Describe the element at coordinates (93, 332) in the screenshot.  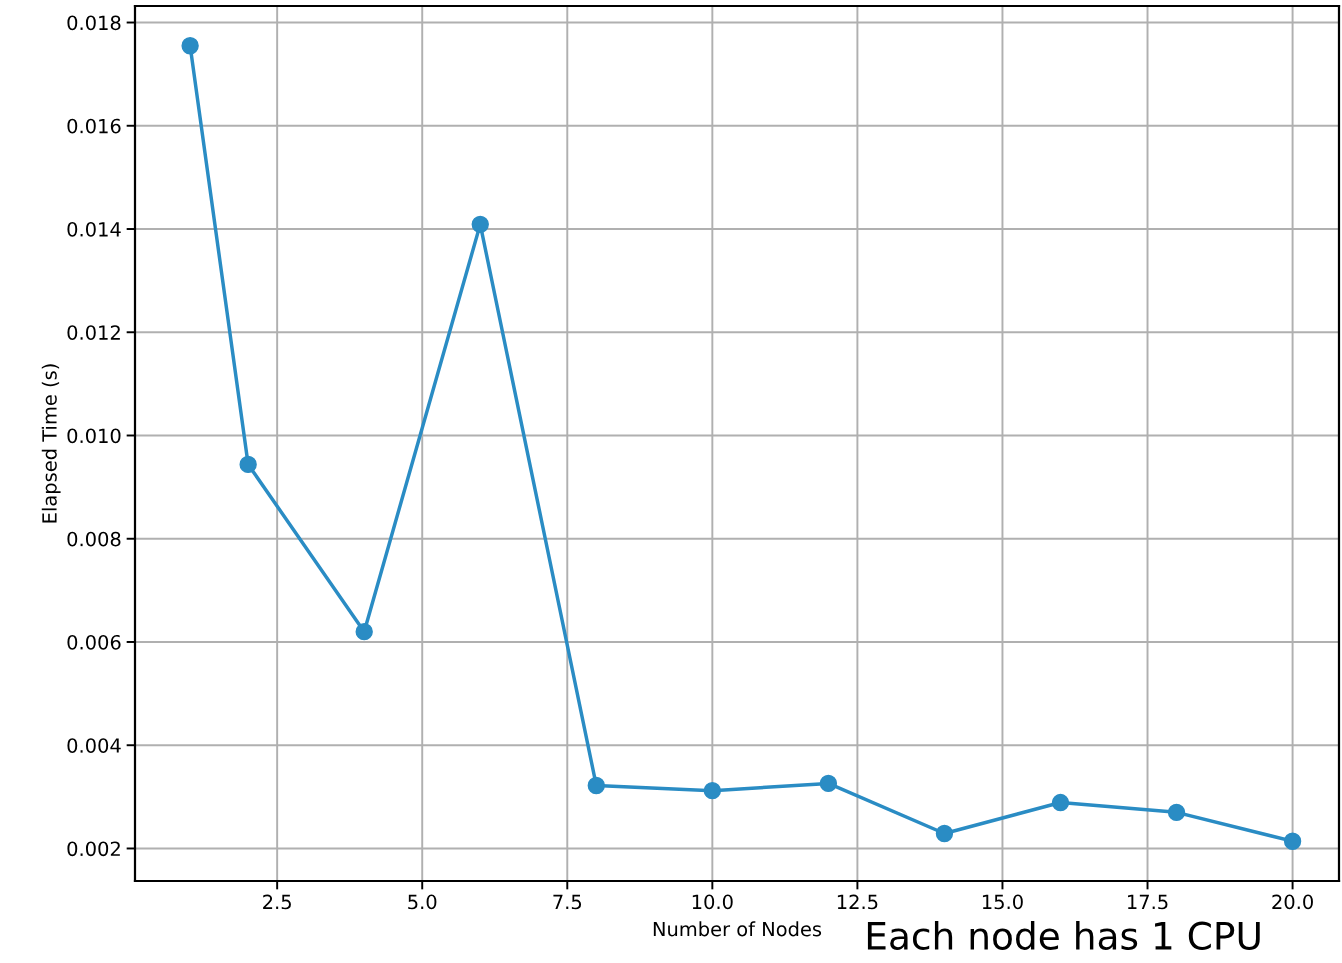
I see `y-tick-label: 0.012` at that location.